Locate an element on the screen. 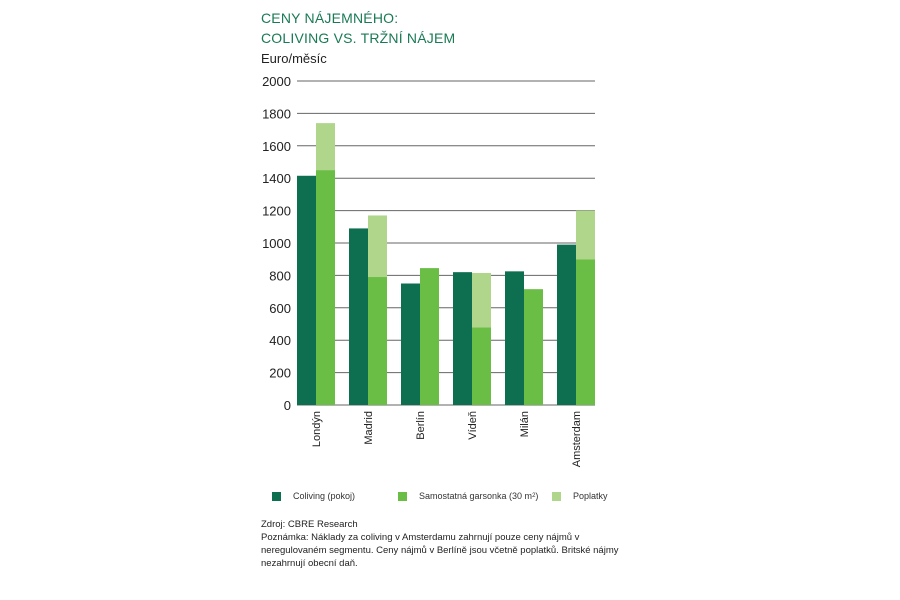 The width and height of the screenshot is (900, 600). y-tick-label: 1400 is located at coordinates (276, 178).